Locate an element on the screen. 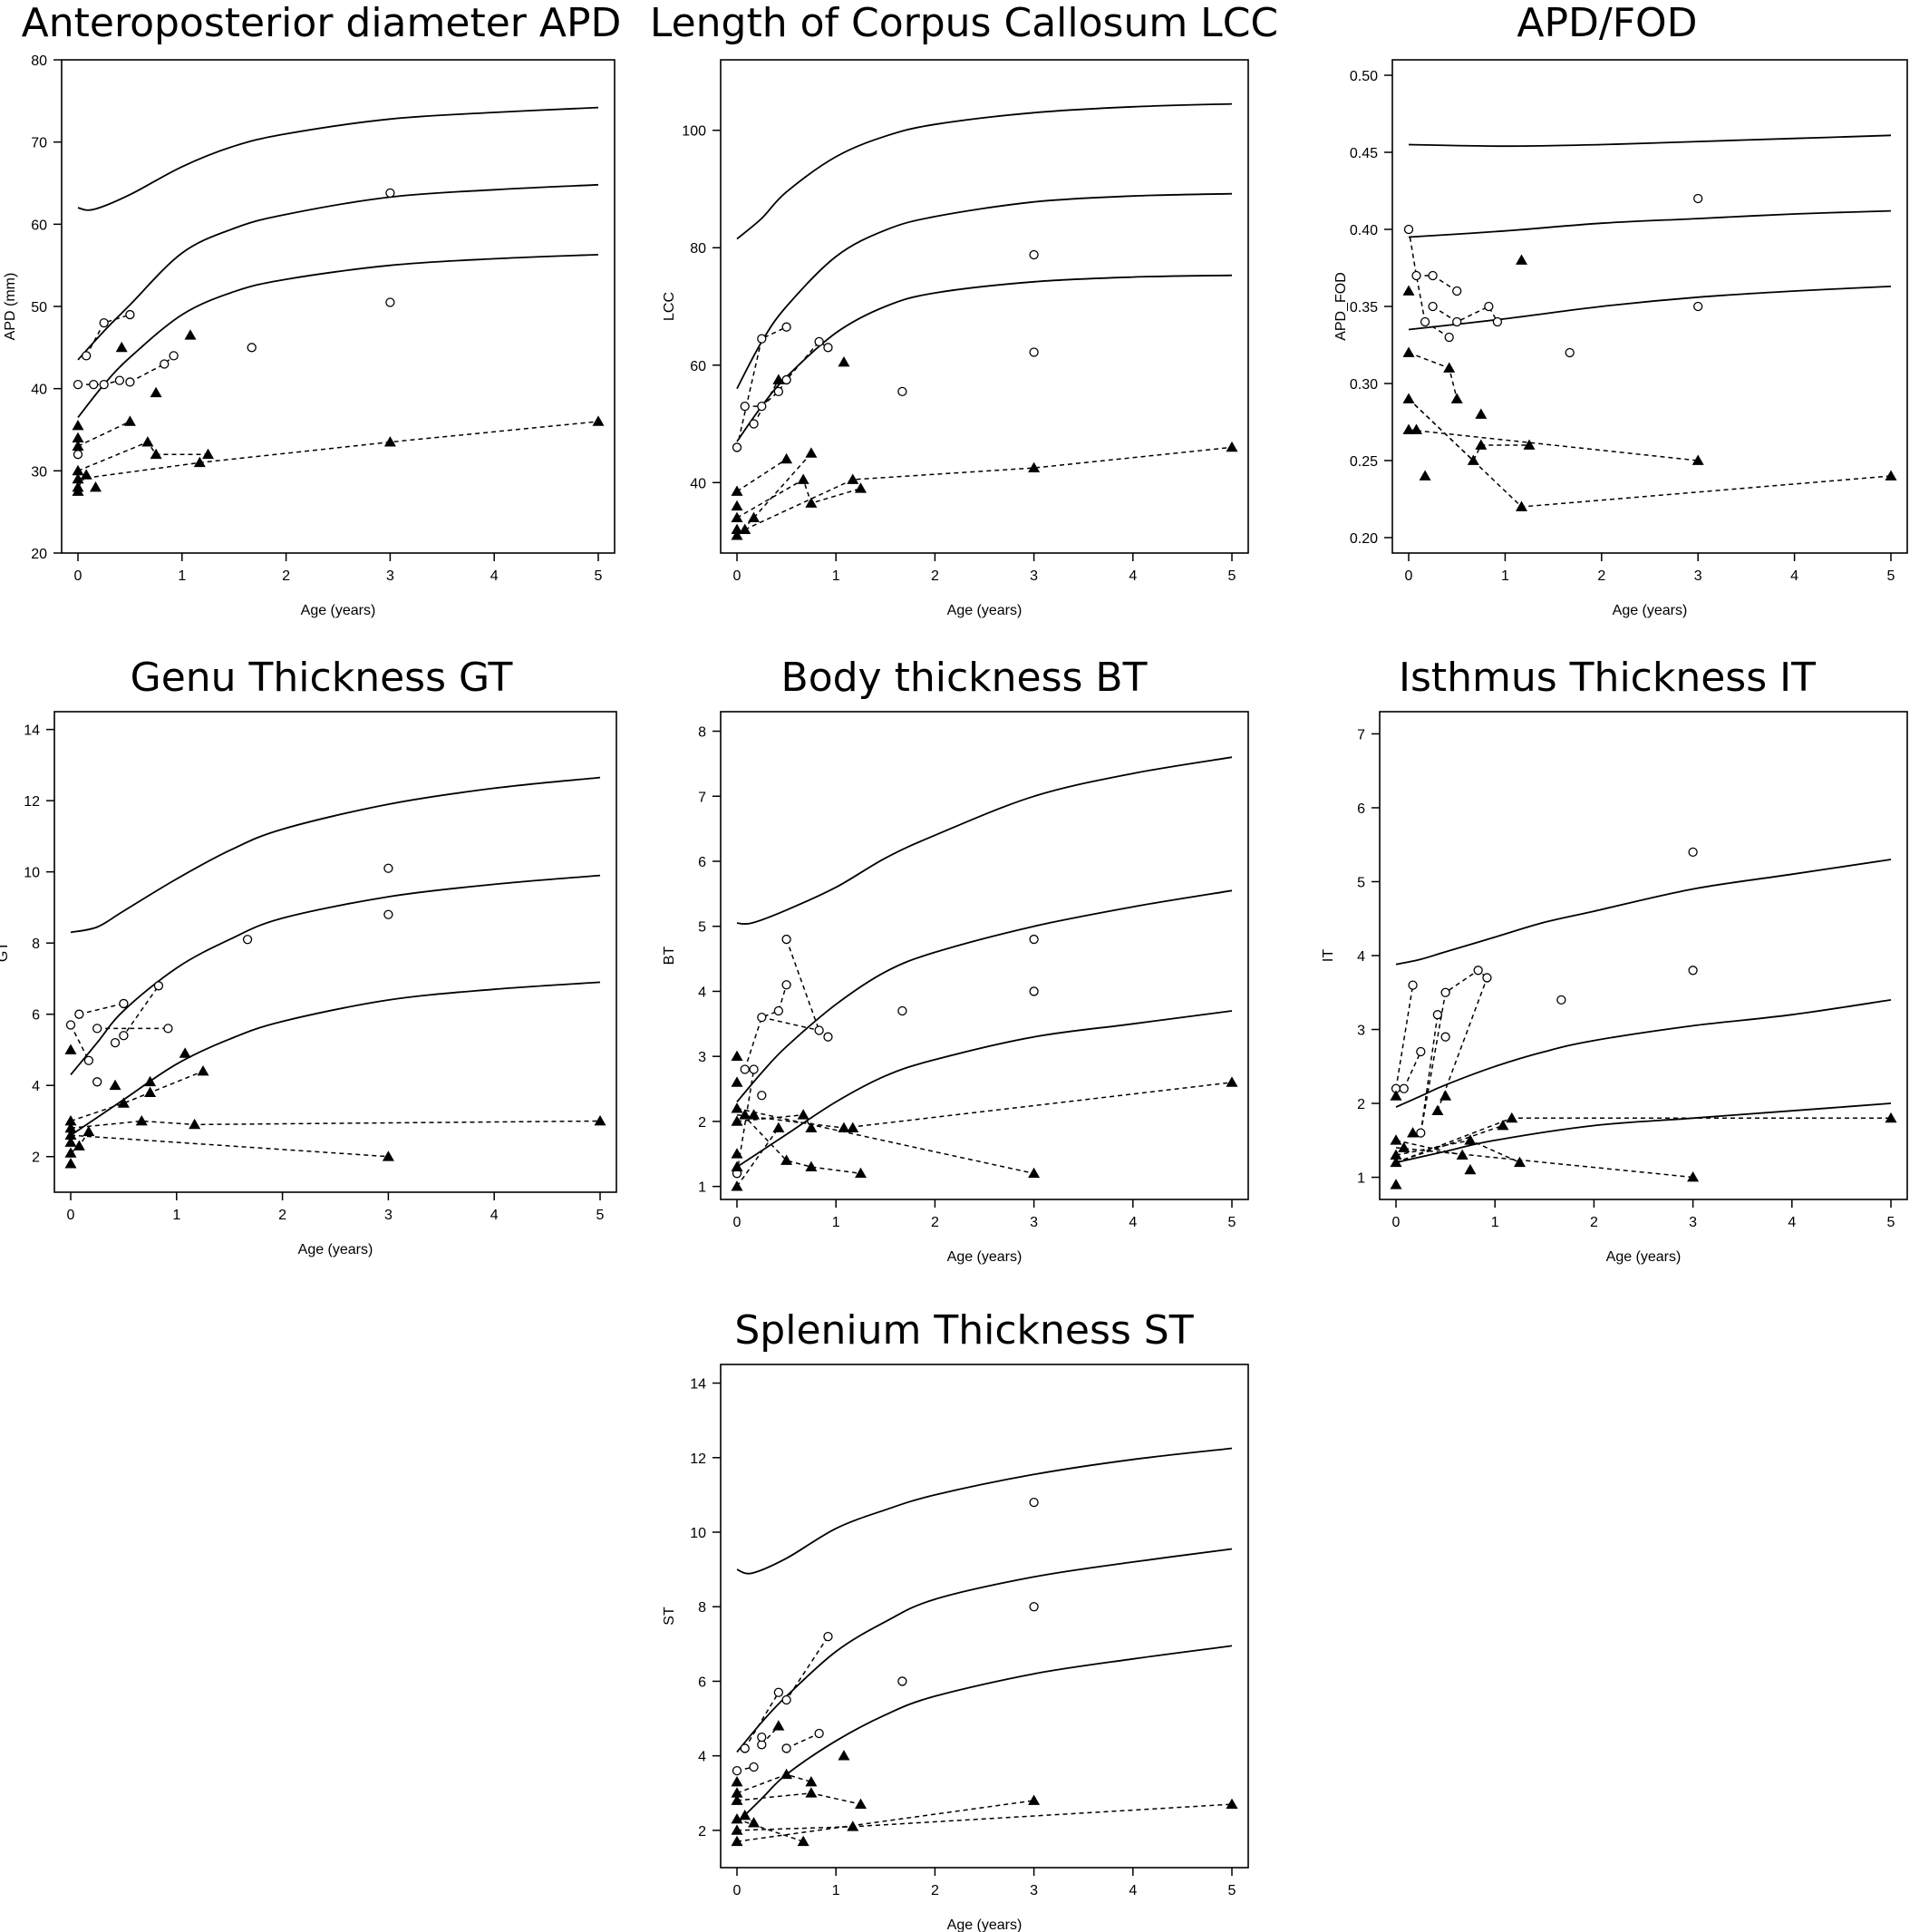 Image resolution: width=1929 pixels, height=1932 pixels. x-tick-label: 3 is located at coordinates (388, 1215).